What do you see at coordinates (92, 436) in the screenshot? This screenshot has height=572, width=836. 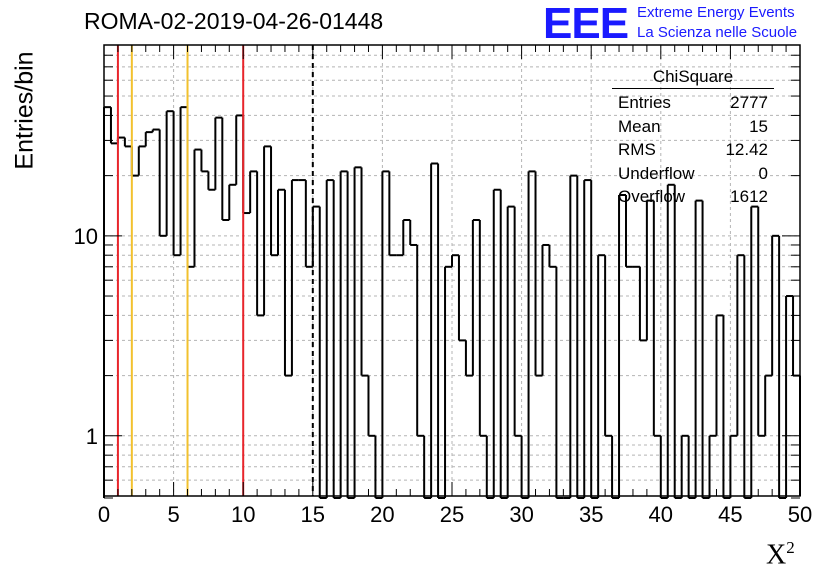 I see `y-tick-label: 1` at bounding box center [92, 436].